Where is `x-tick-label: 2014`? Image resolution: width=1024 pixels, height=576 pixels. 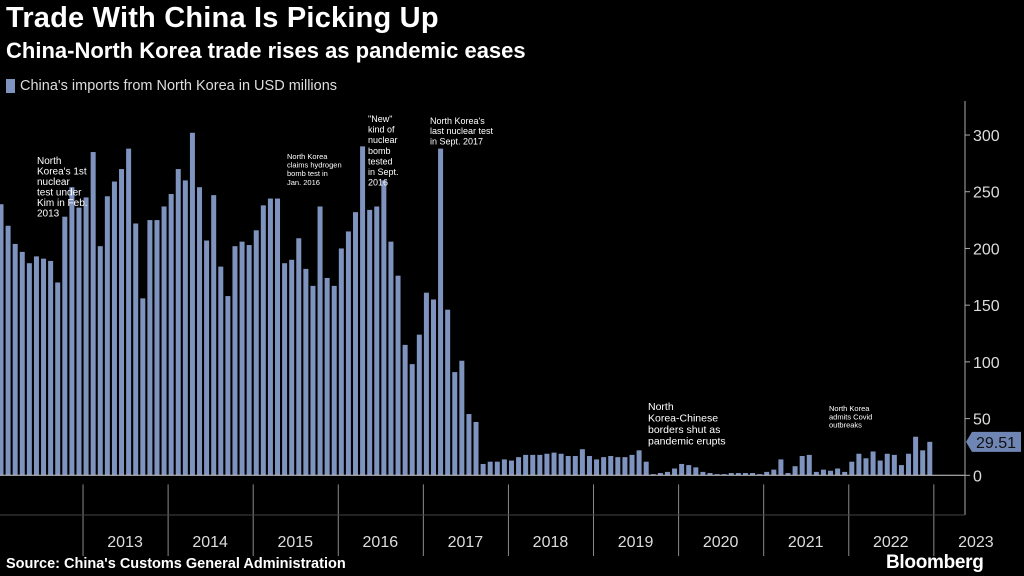 x-tick-label: 2014 is located at coordinates (210, 542).